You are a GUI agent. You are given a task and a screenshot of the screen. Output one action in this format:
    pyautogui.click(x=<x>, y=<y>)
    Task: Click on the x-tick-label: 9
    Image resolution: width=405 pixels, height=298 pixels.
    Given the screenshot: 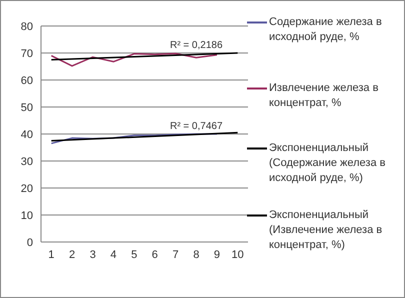 What is the action you would take?
    pyautogui.click(x=217, y=254)
    